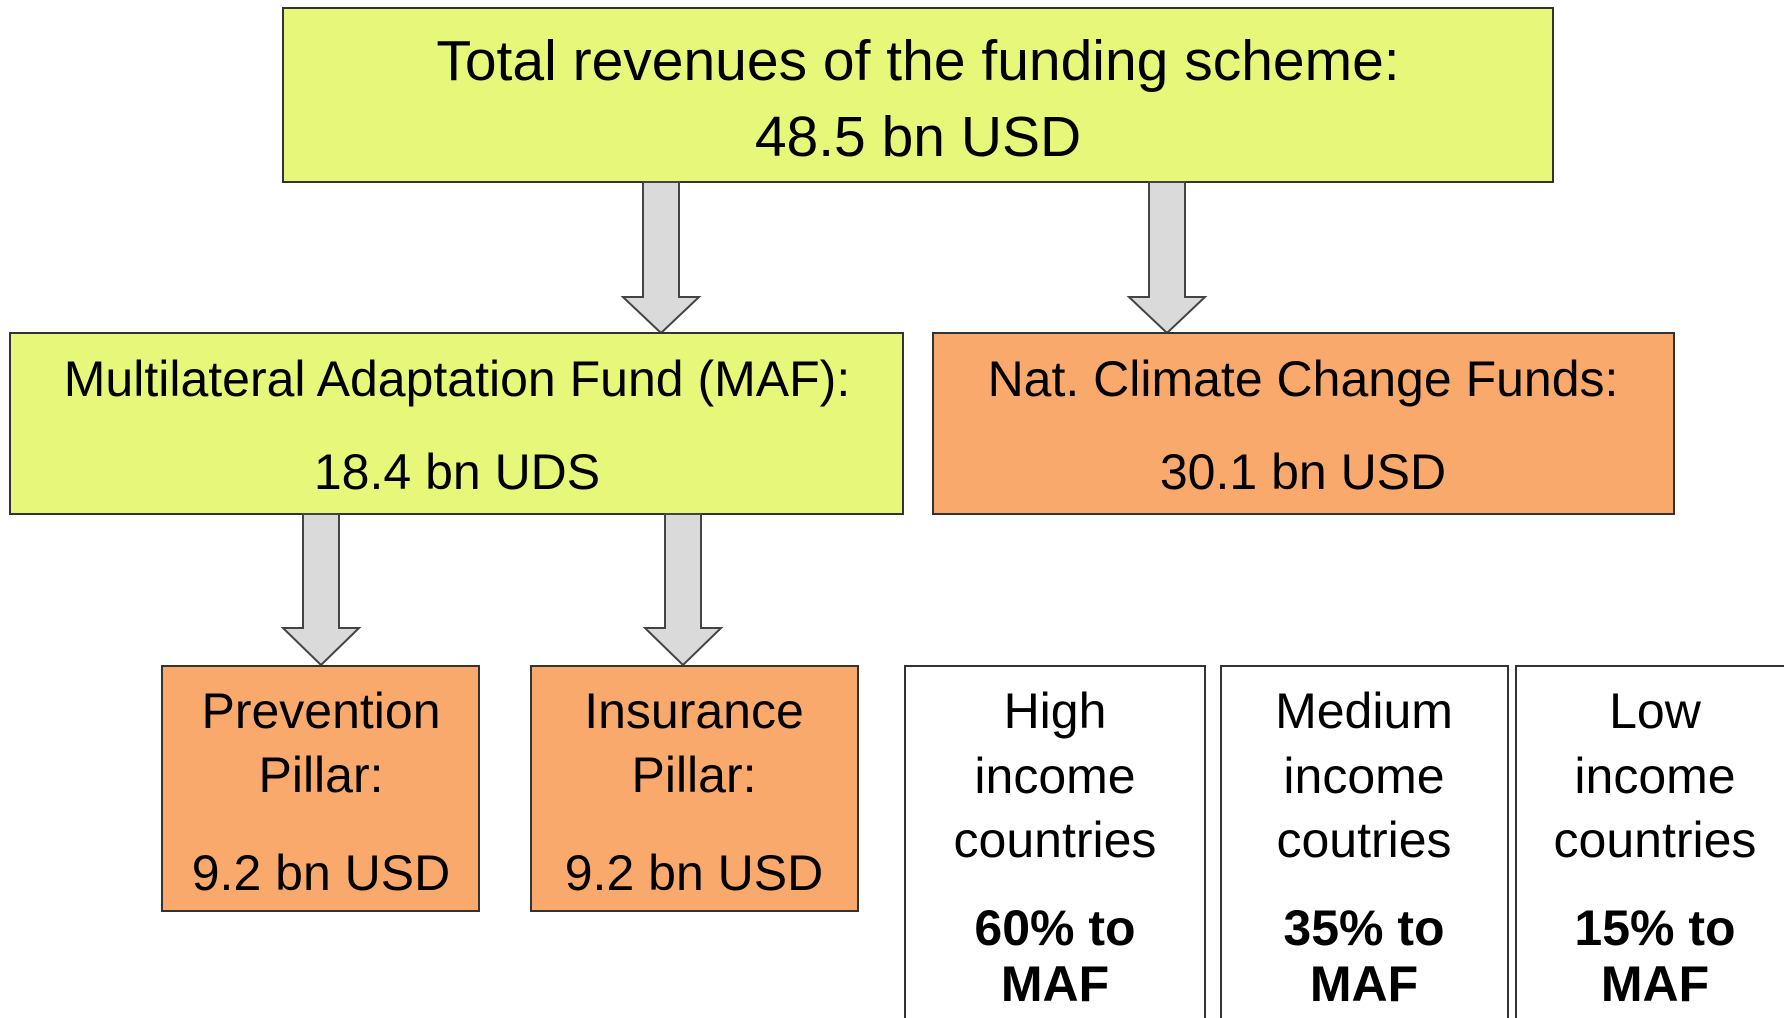 The height and width of the screenshot is (1018, 1784). I want to click on nccf-box, so click(1303, 423).